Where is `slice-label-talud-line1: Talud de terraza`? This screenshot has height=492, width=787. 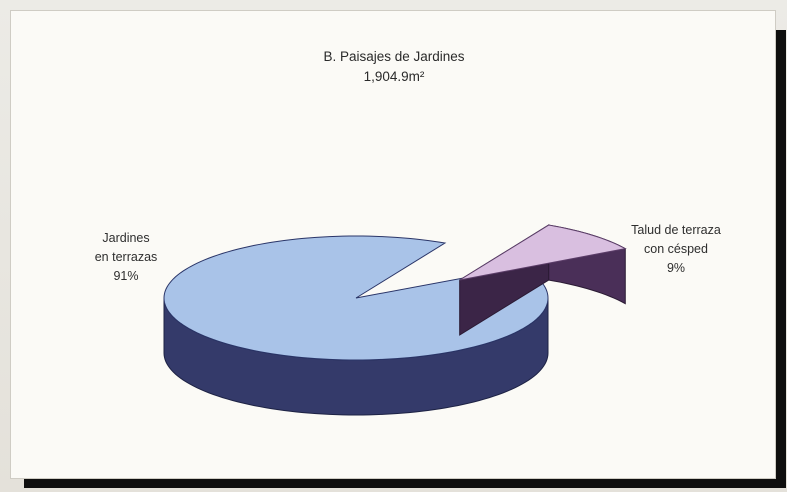 slice-label-talud-line1: Talud de terraza is located at coordinates (676, 230).